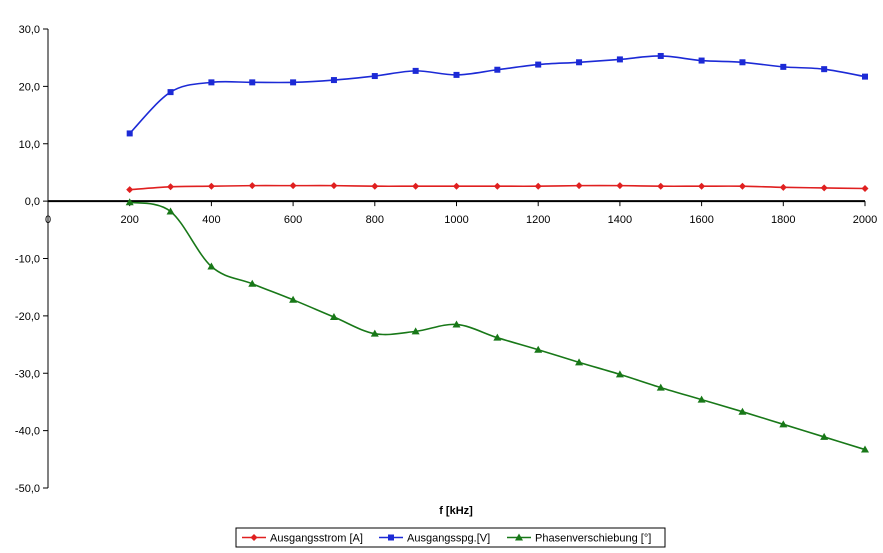  Describe the element at coordinates (27, 374) in the screenshot. I see `y-tick-label: -30,0` at that location.